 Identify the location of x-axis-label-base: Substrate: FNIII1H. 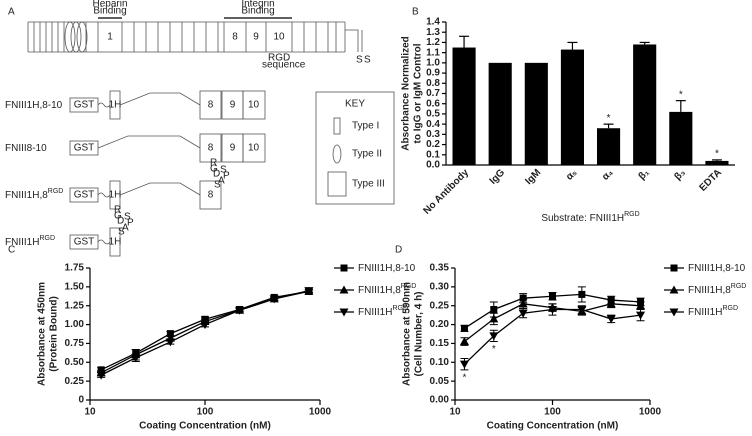
(582, 218).